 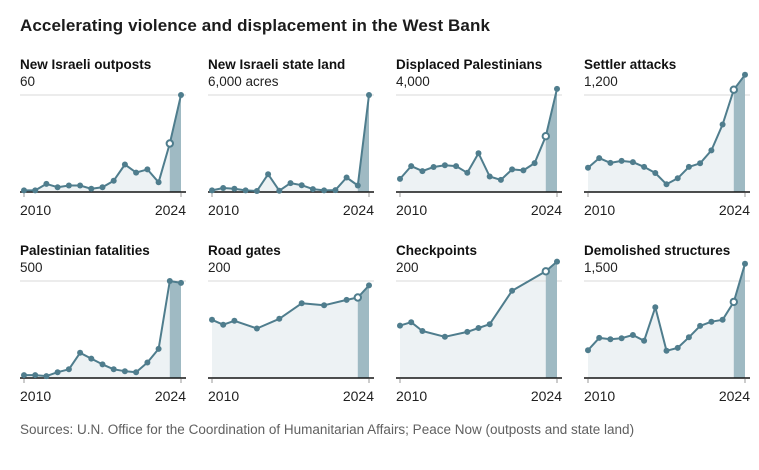 What do you see at coordinates (85, 250) in the screenshot?
I see `panel-title: Palestinian fatalities` at bounding box center [85, 250].